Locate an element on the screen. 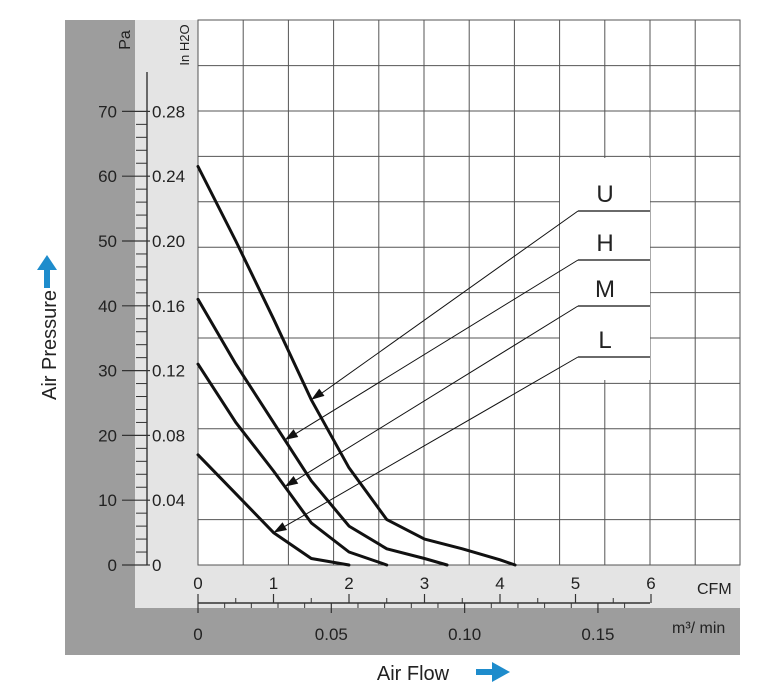 The height and width of the screenshot is (698, 783). x-unit-cfm: CFM is located at coordinates (714, 589).